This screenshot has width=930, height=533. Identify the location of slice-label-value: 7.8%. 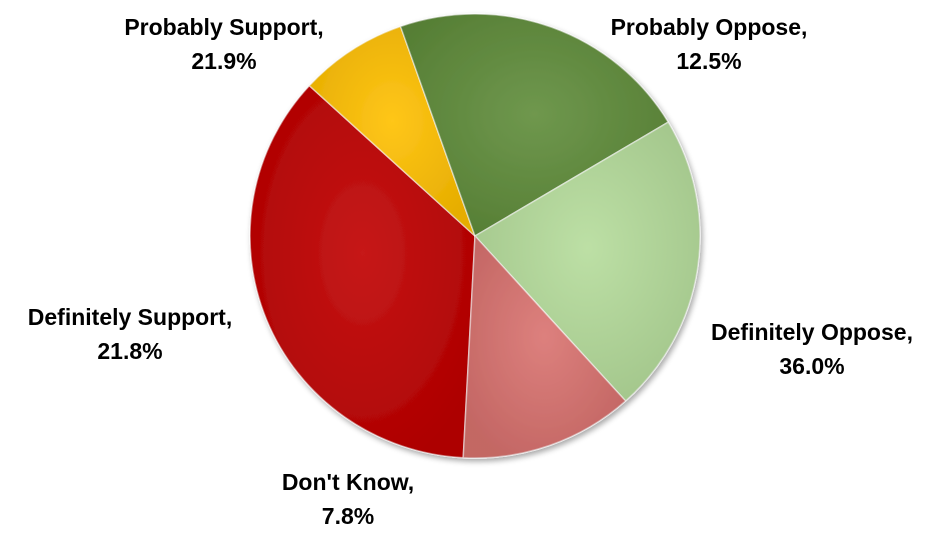
(348, 516).